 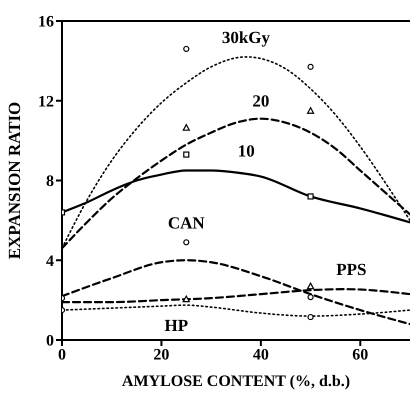 I want to click on series-label: PPS, so click(x=351, y=270).